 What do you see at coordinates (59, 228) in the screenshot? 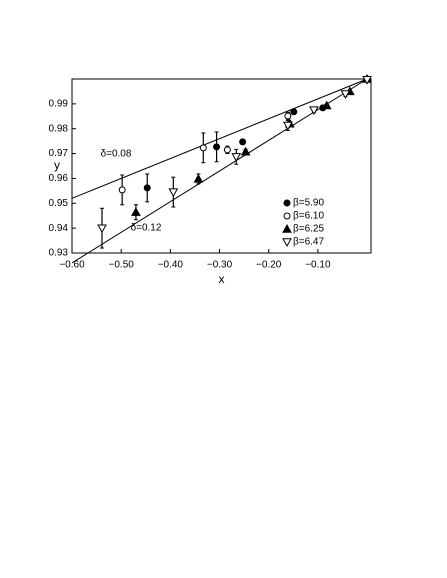
I see `y-tick-label: 0.94` at bounding box center [59, 228].